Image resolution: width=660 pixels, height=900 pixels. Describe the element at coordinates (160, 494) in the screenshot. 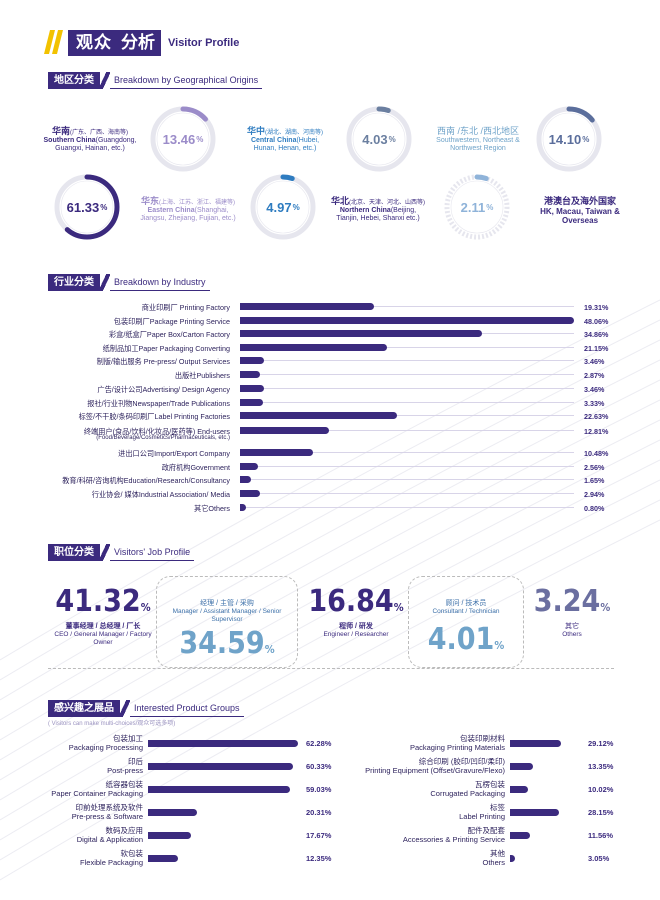

I see `industry-label: 行业协会/ 媒体Industrial Association/ Media` at that location.